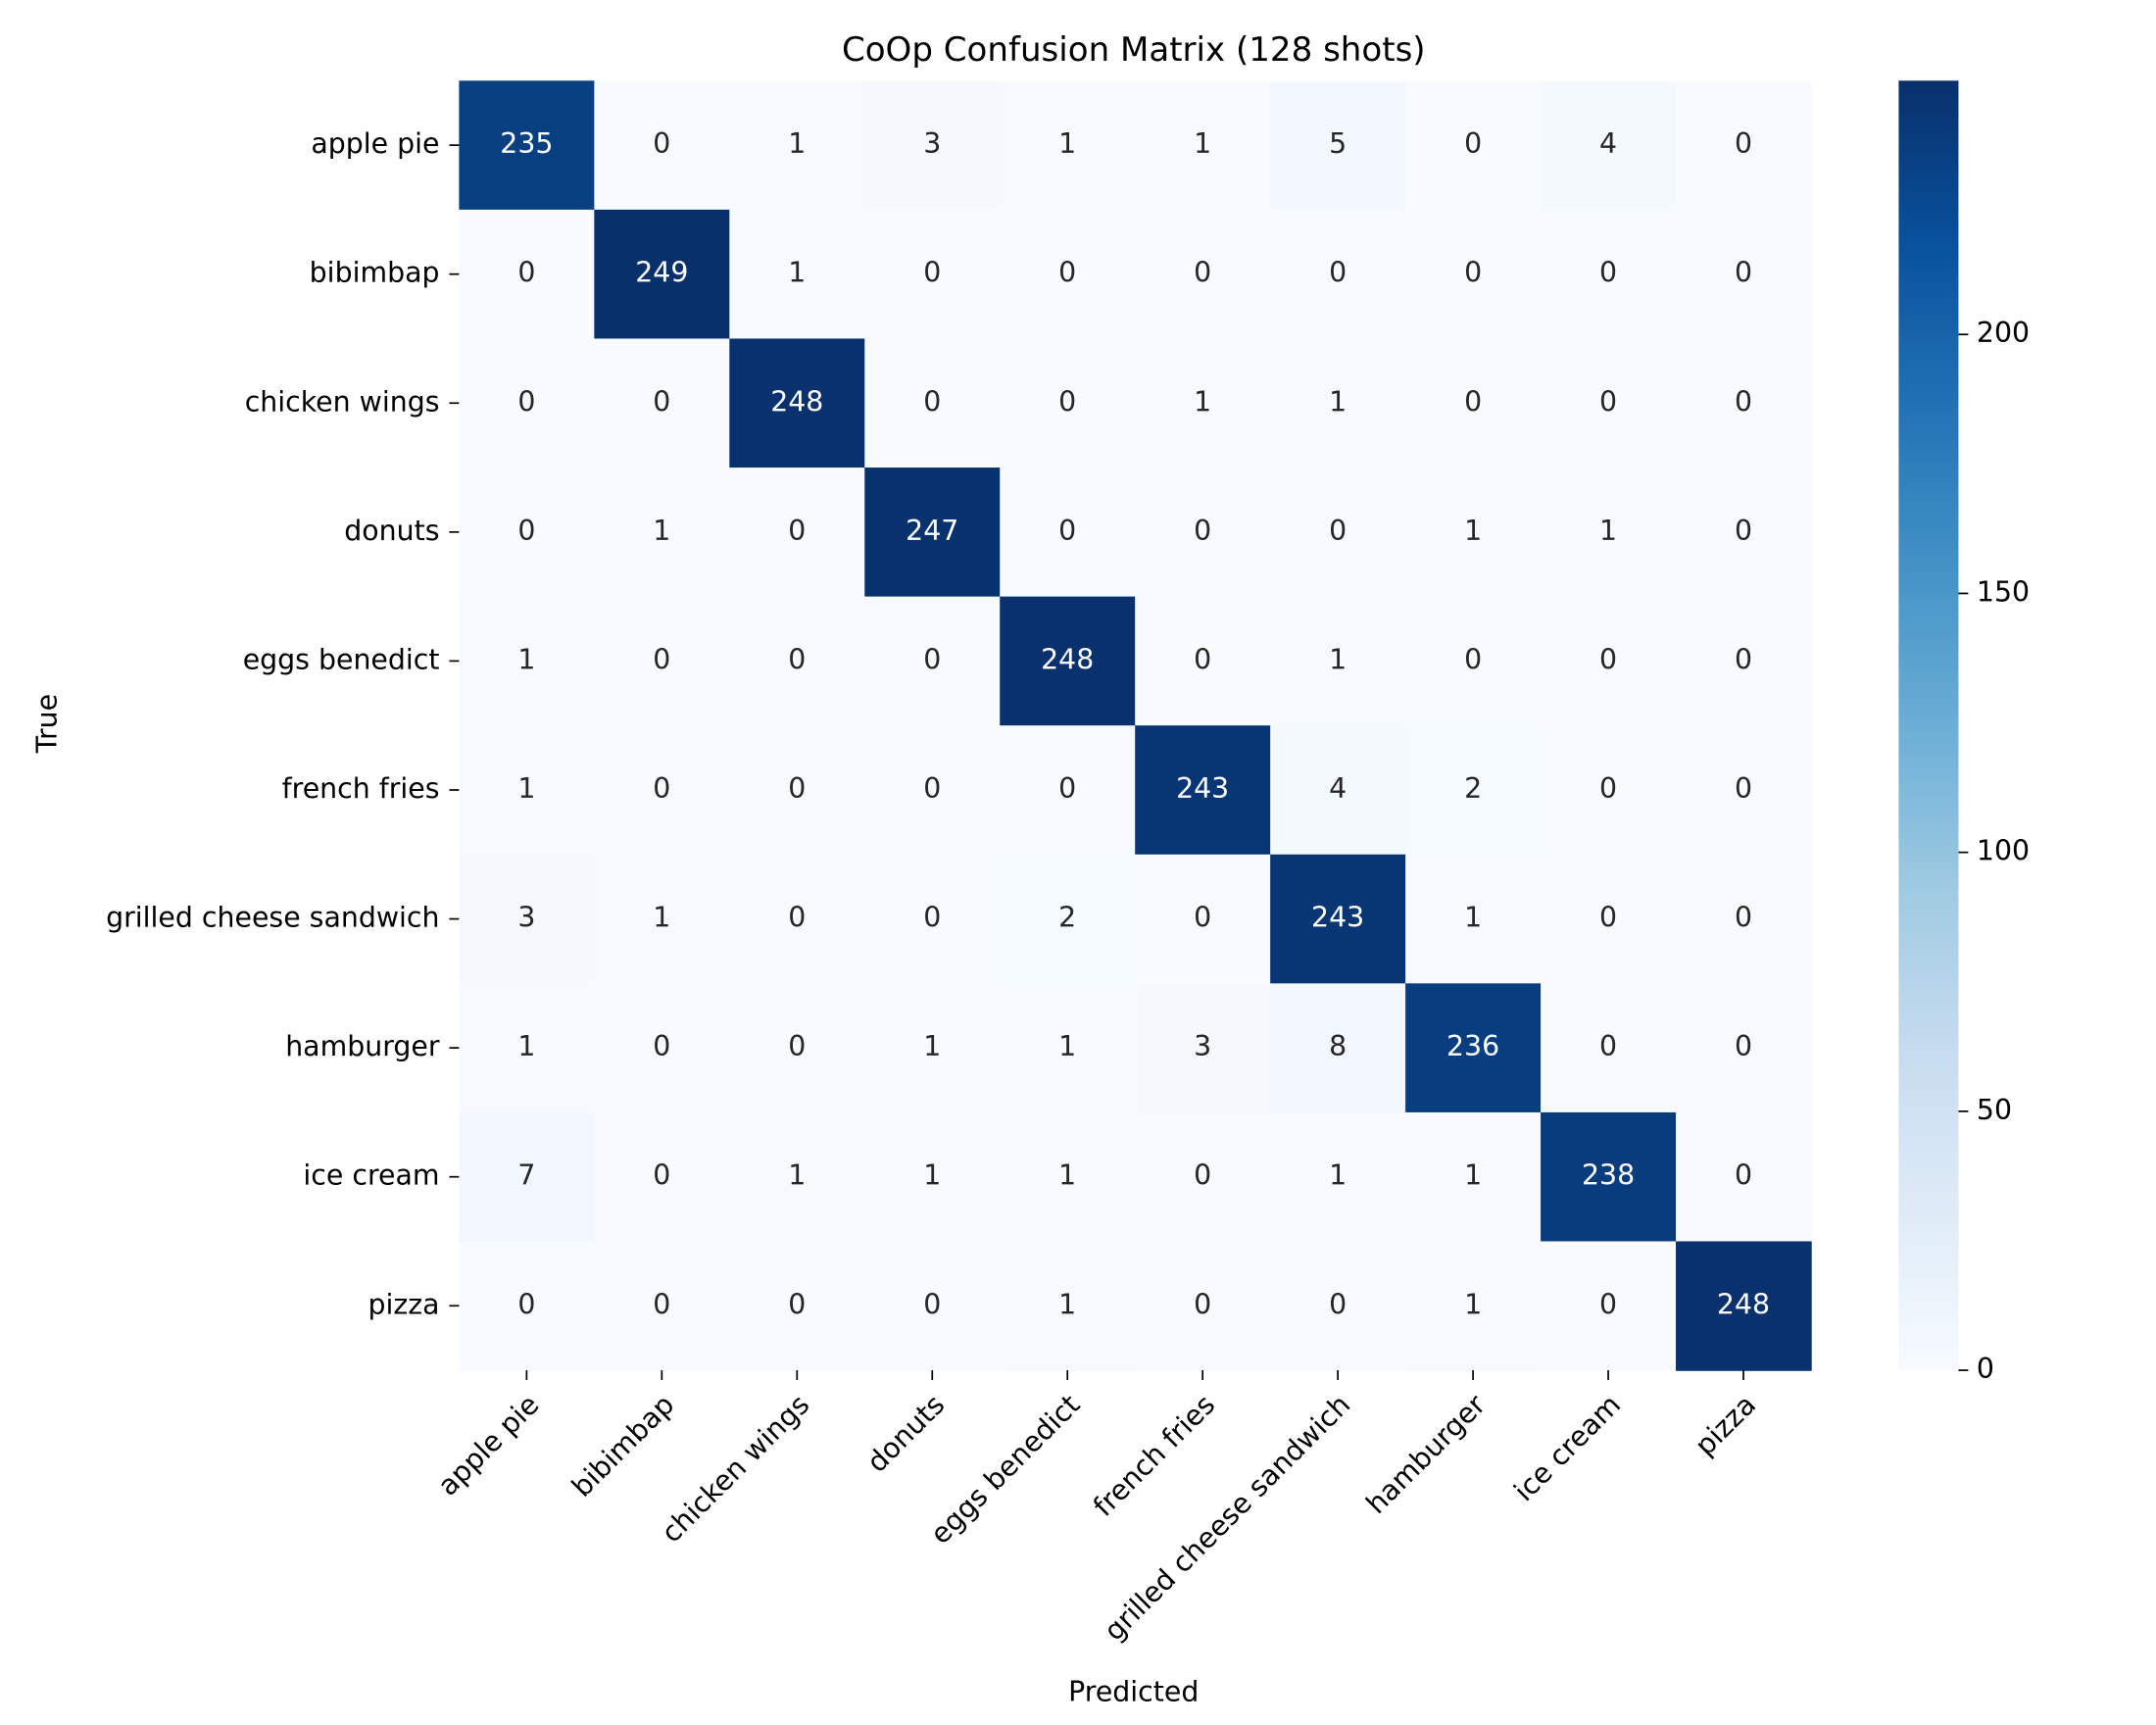  Describe the element at coordinates (342, 401) in the screenshot. I see `y-tick-label: chicken wings` at that location.